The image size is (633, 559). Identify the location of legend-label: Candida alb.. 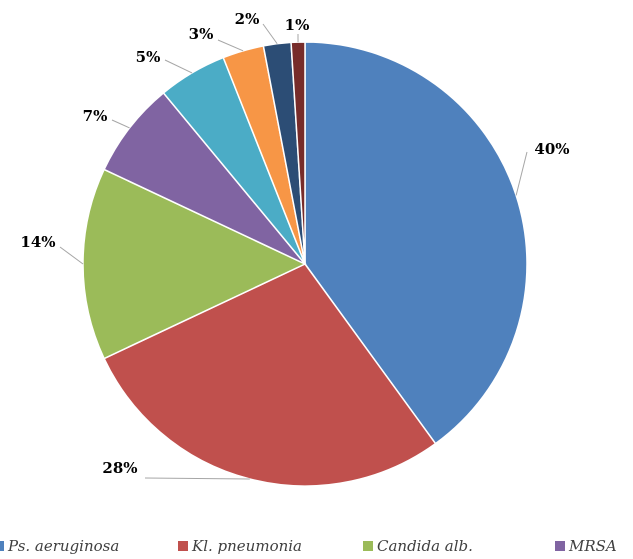
(425, 546).